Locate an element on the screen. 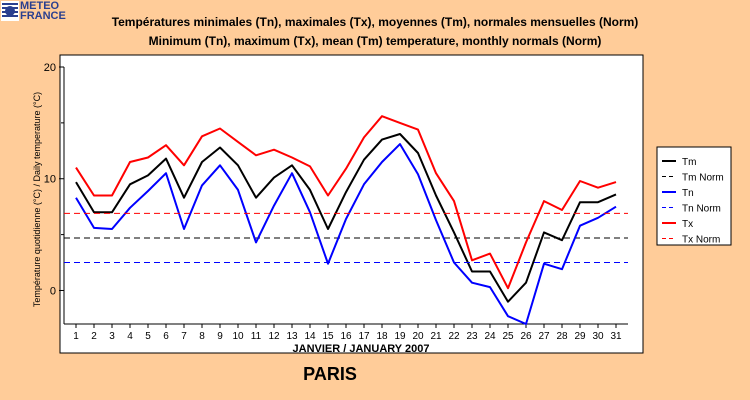 The height and width of the screenshot is (400, 750). legend-label-tm-norm: Tm Norm is located at coordinates (703, 178).